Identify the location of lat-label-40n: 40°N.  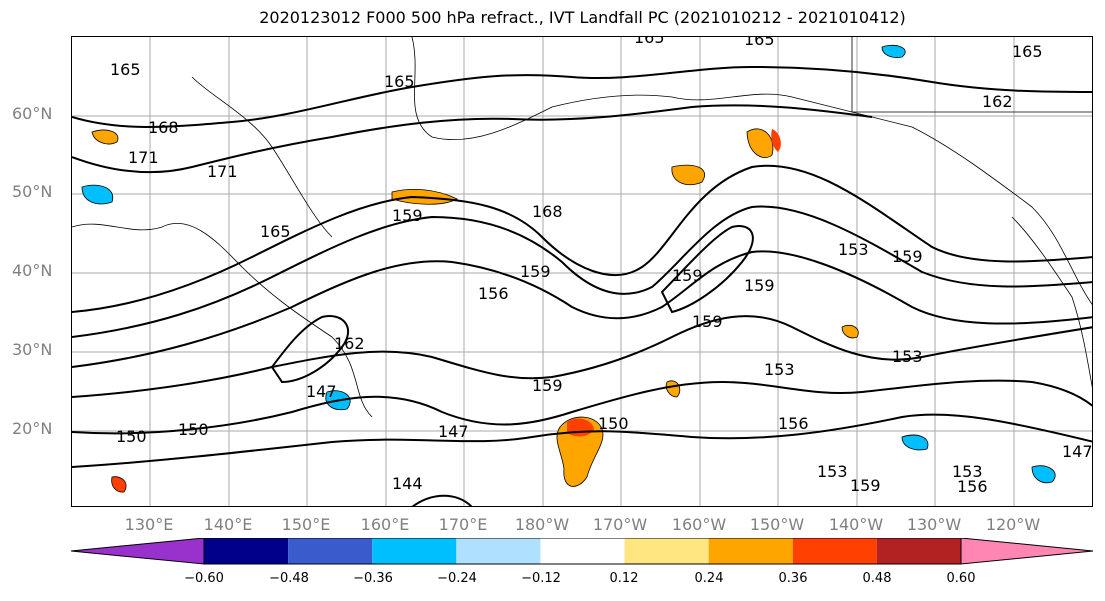
(32, 270).